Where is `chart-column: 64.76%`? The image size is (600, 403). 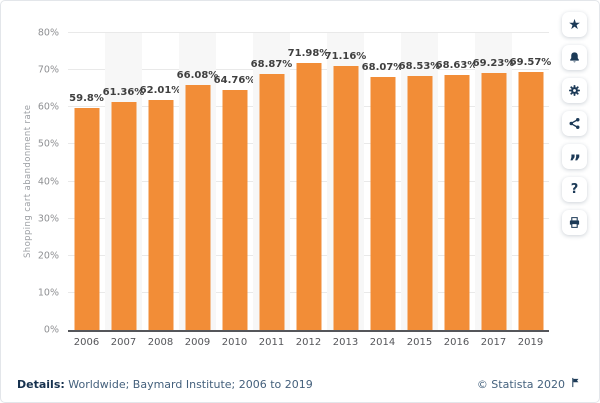 chart-column: 64.76% is located at coordinates (234, 181).